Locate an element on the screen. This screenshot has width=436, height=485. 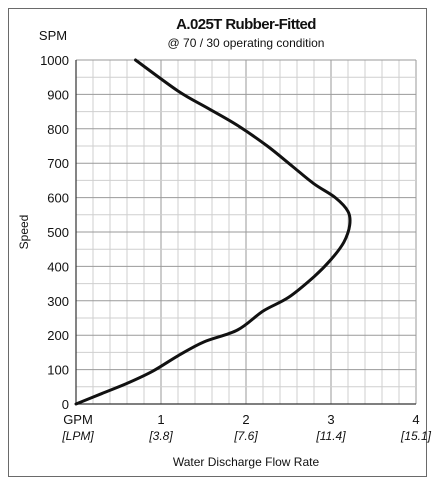
chart-title: A.025T Rubber-Fitted is located at coordinates (246, 24).